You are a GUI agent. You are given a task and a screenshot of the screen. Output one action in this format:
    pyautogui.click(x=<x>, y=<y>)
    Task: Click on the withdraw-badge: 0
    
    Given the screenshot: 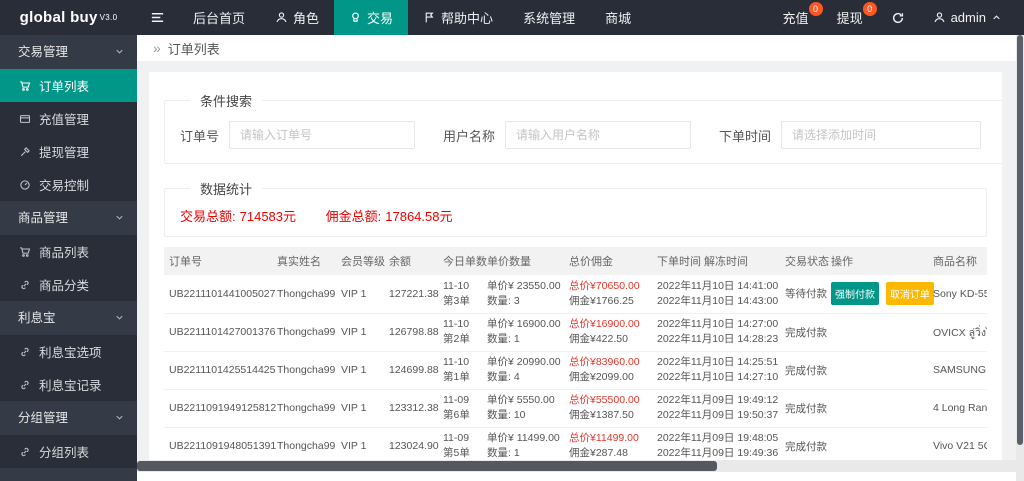 What is the action you would take?
    pyautogui.click(x=869, y=9)
    